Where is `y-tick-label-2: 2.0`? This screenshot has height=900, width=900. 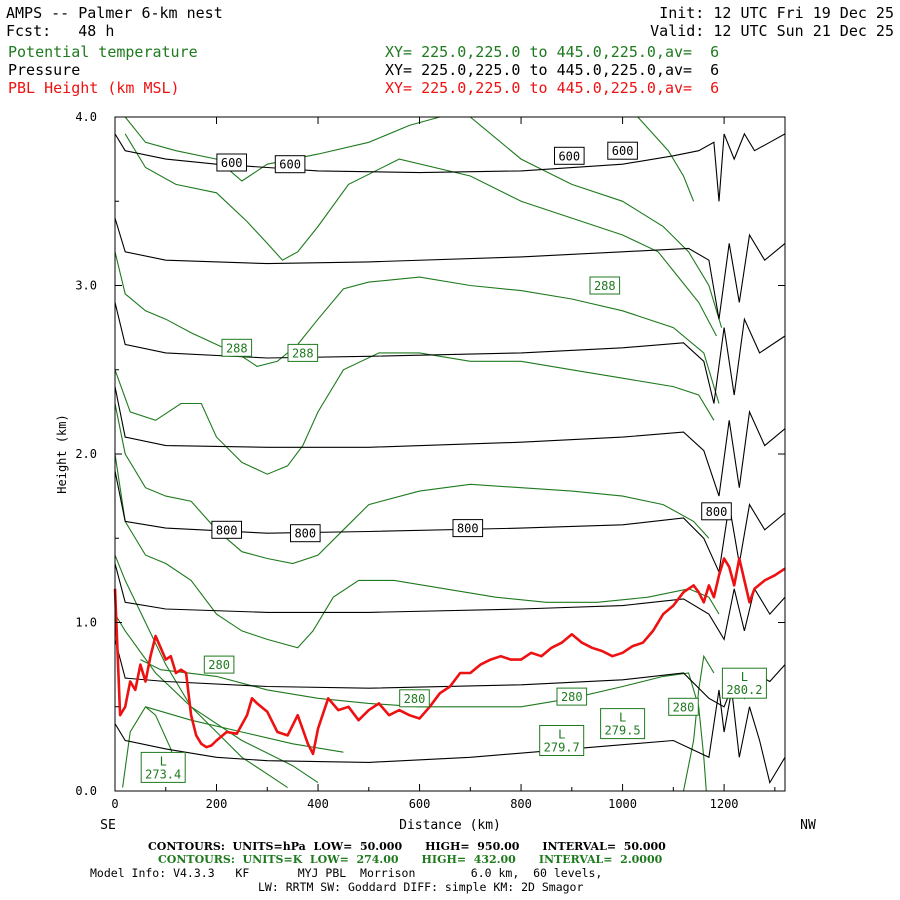 y-tick-label-2: 2.0 is located at coordinates (86, 454).